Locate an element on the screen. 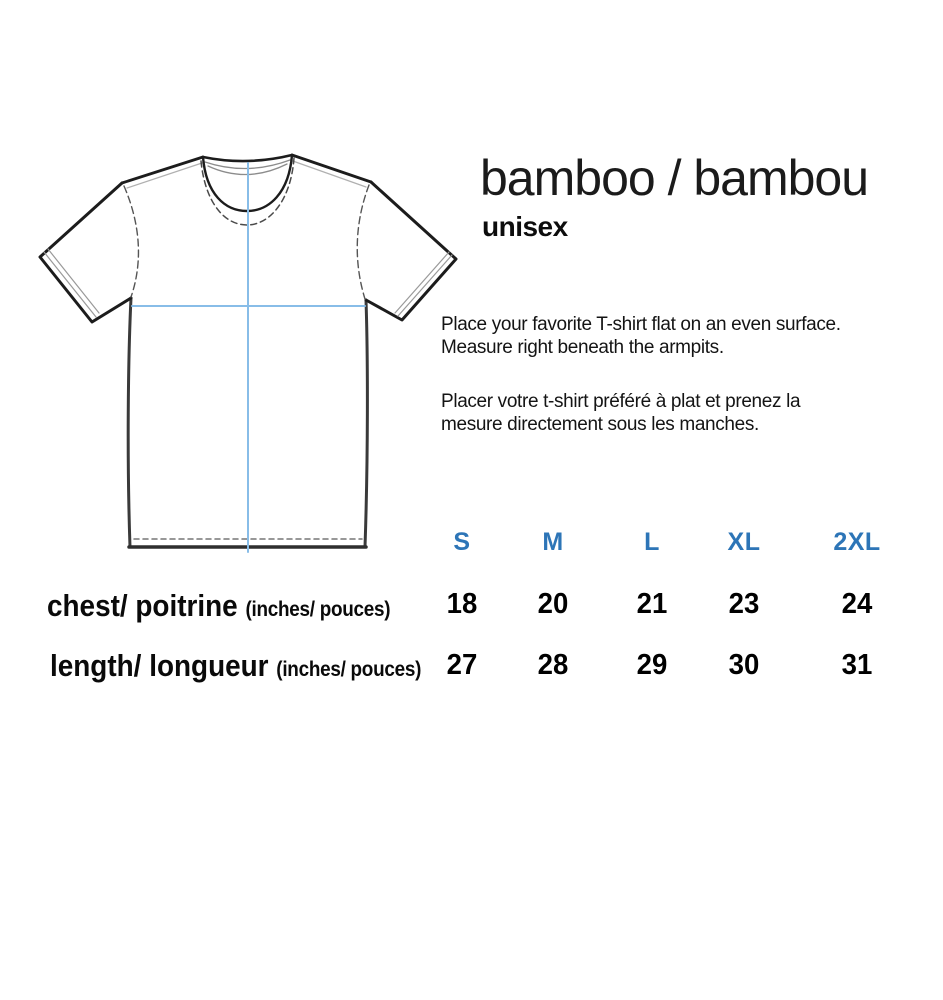  size-header-xl: XL is located at coordinates (744, 542).